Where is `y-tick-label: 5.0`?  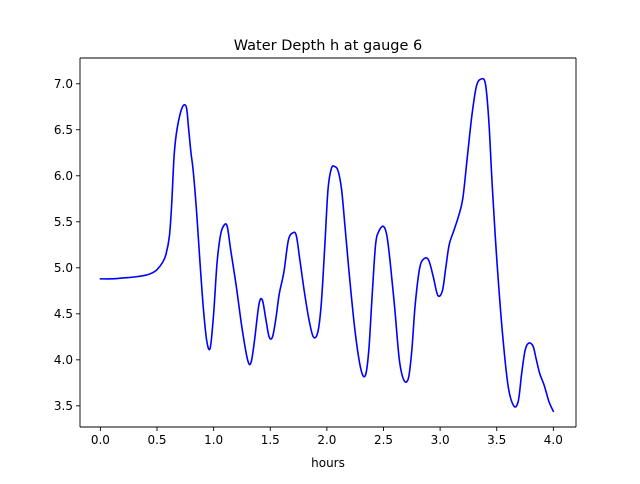
y-tick-label: 5.0 is located at coordinates (63, 268).